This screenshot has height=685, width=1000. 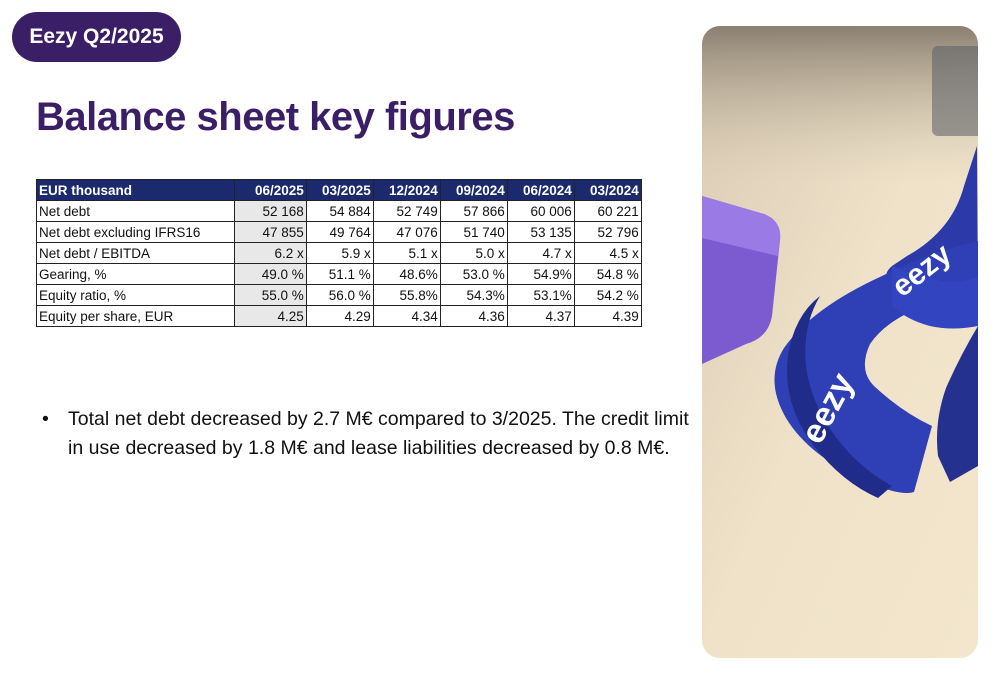 What do you see at coordinates (540, 253) in the screenshot?
I see `table-cell: 4.7 x` at bounding box center [540, 253].